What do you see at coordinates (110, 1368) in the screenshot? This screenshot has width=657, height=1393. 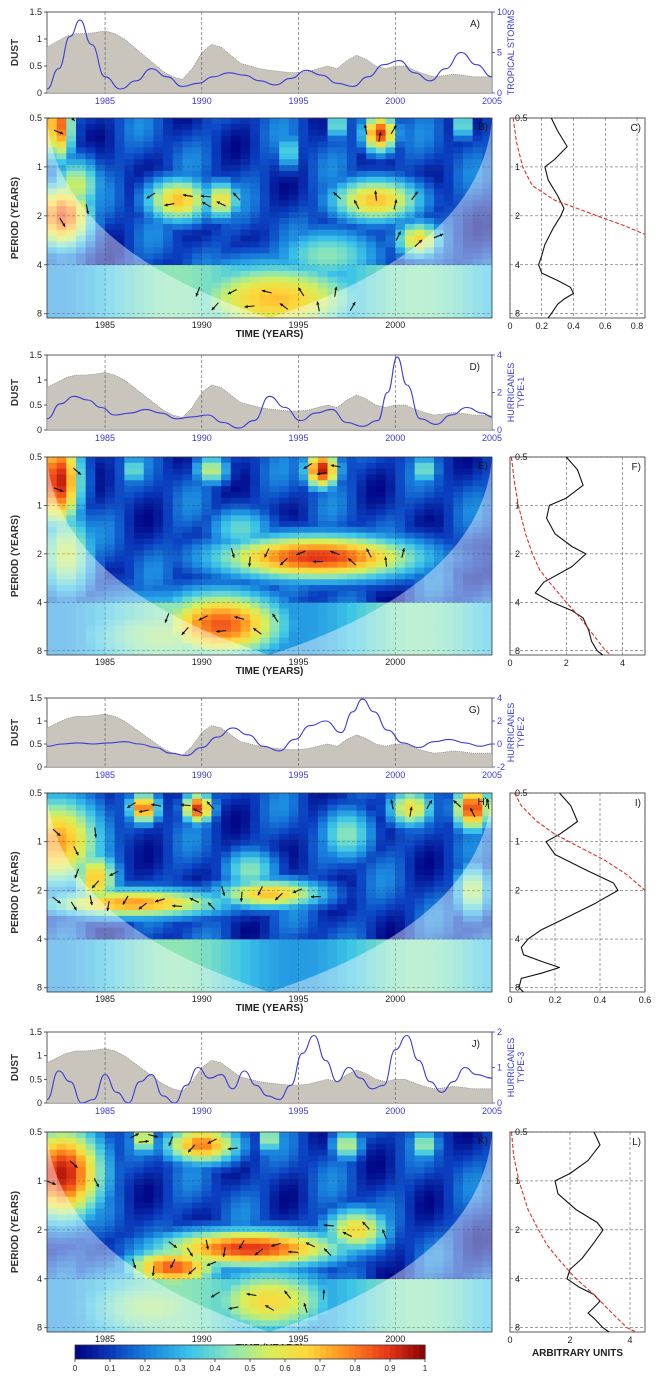 I see `colorbar-tick-label: 0.1` at bounding box center [110, 1368].